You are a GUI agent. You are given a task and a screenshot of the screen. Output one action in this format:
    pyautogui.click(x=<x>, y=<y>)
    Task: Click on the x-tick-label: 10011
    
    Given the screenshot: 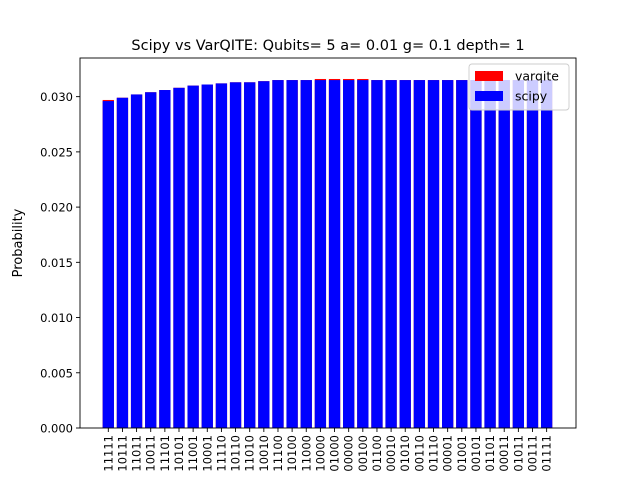 What is the action you would take?
    pyautogui.click(x=151, y=453)
    